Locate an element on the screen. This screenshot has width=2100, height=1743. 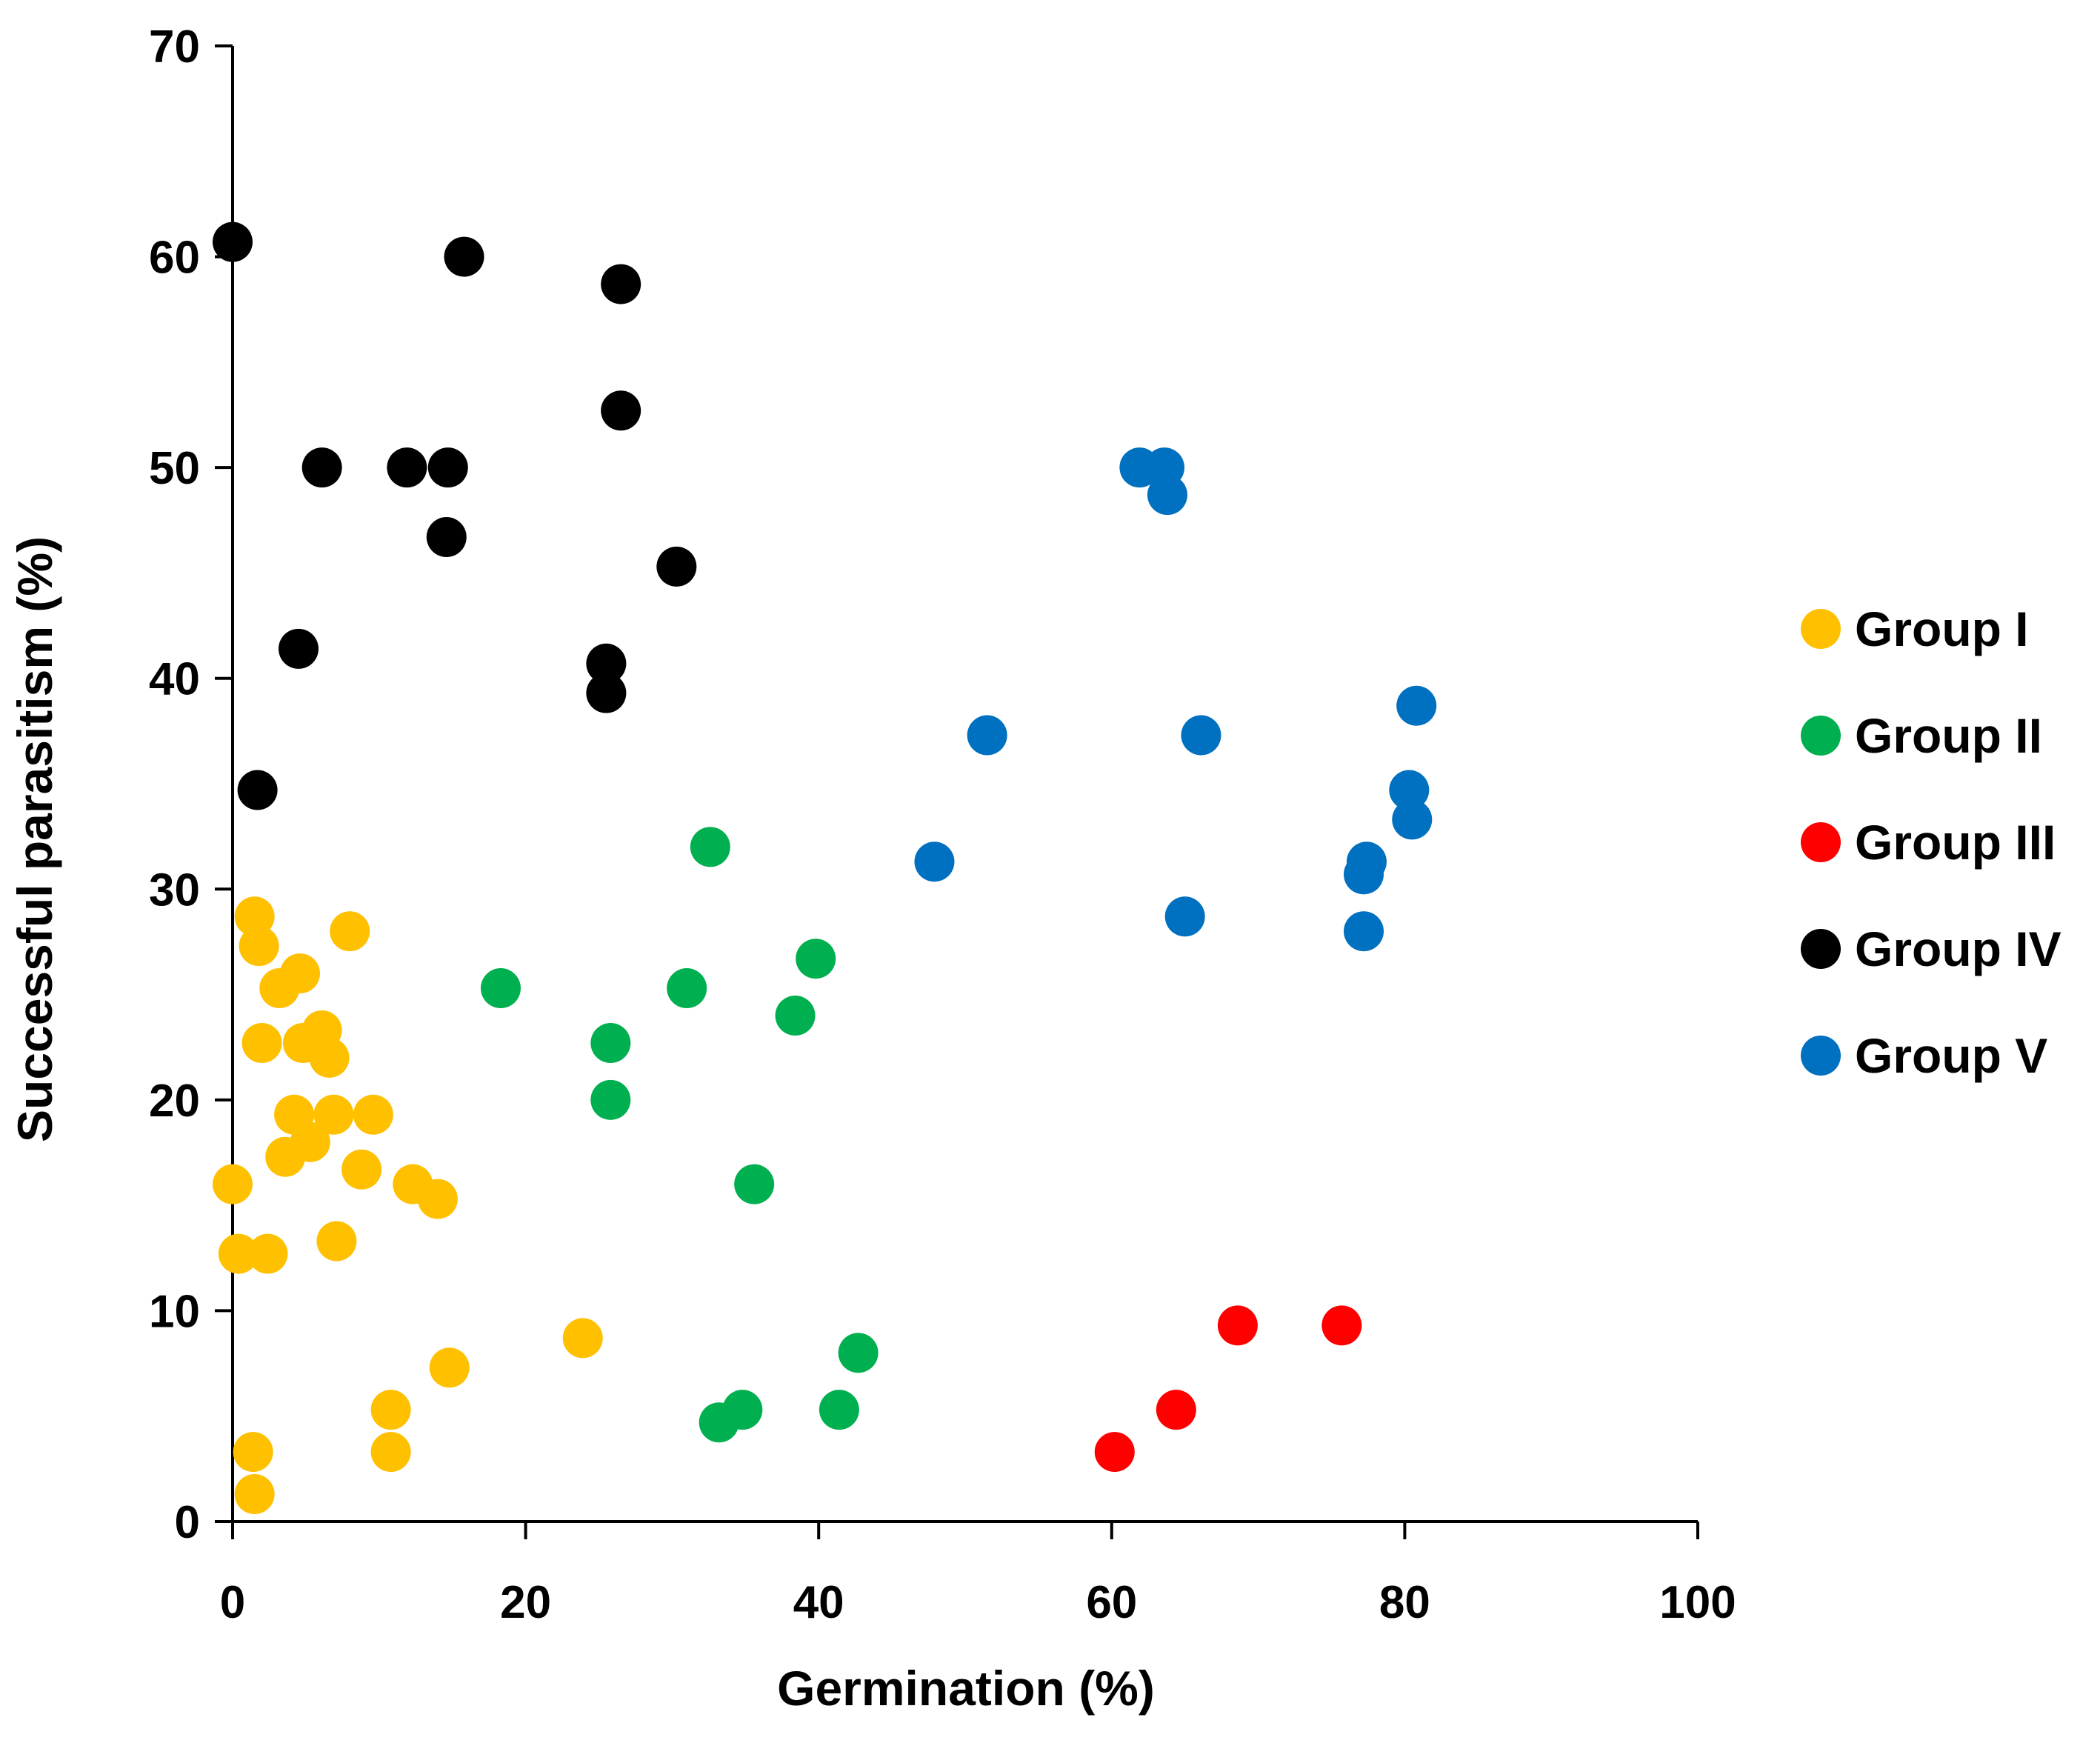
y-tick-label: 60 is located at coordinates (174, 258).